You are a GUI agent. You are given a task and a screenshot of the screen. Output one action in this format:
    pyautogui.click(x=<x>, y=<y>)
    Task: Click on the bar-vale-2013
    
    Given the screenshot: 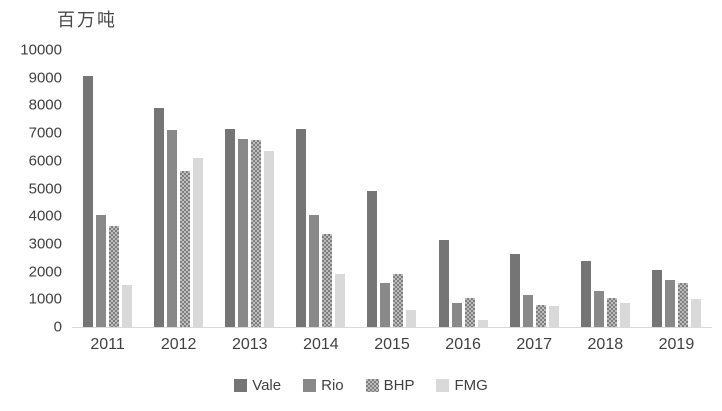 What is the action you would take?
    pyautogui.click(x=230, y=227)
    